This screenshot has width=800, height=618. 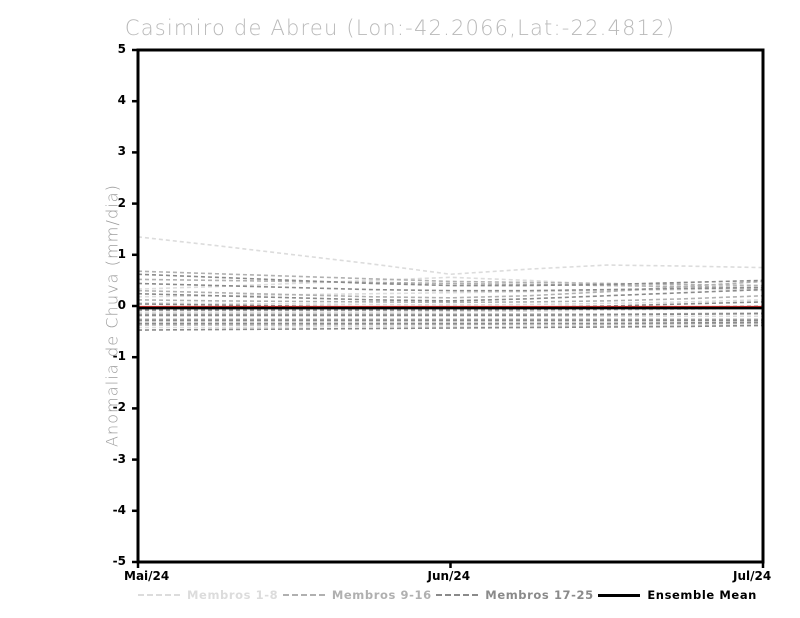 I want to click on y-tick-label: -3, so click(x=119, y=458).